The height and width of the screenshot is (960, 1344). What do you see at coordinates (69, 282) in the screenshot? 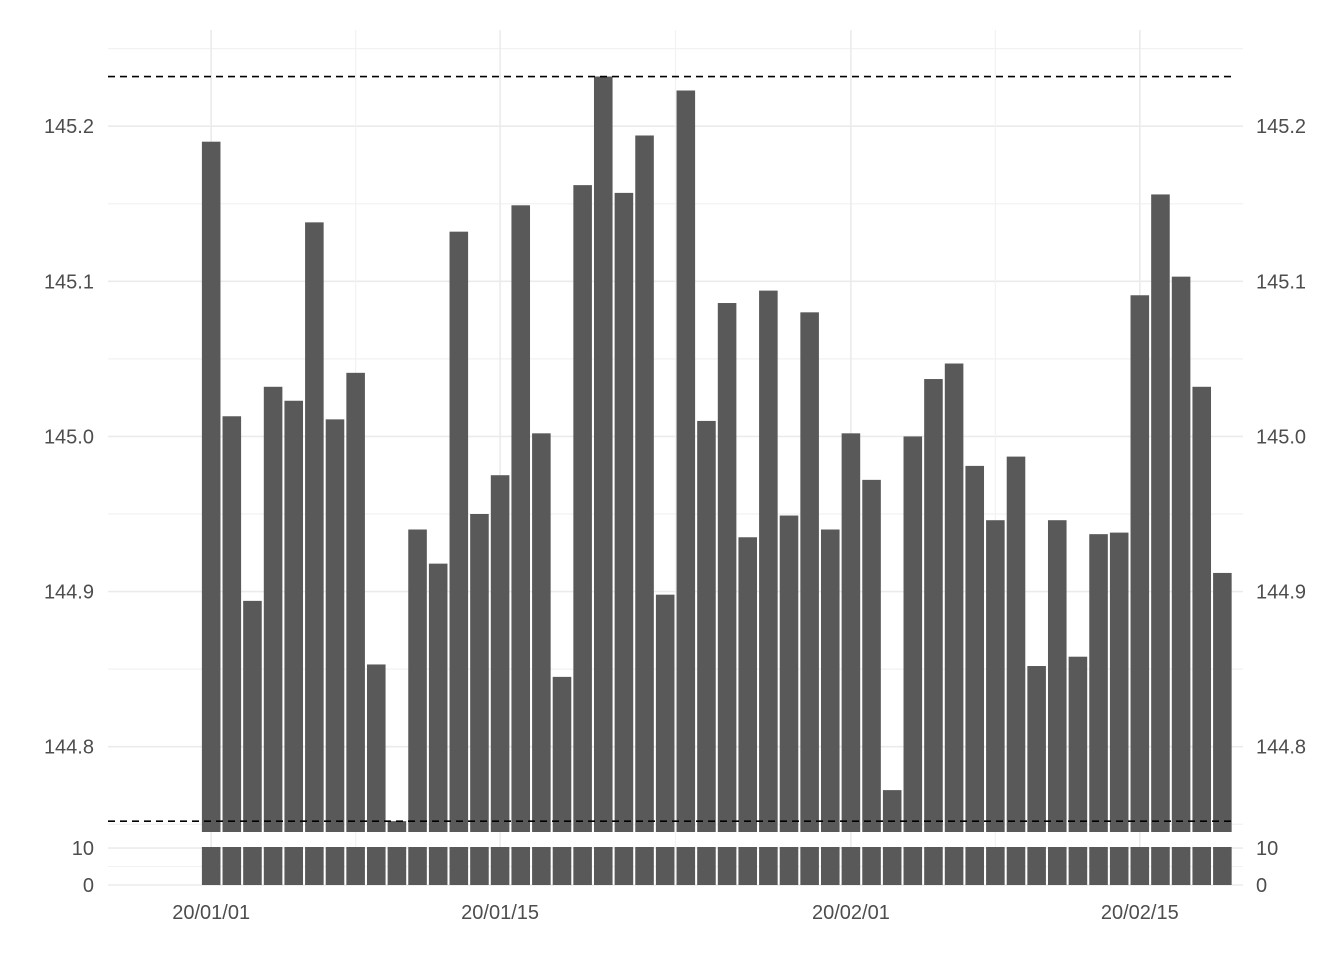
I see `y-tick-label-left: 145.1` at bounding box center [69, 282].